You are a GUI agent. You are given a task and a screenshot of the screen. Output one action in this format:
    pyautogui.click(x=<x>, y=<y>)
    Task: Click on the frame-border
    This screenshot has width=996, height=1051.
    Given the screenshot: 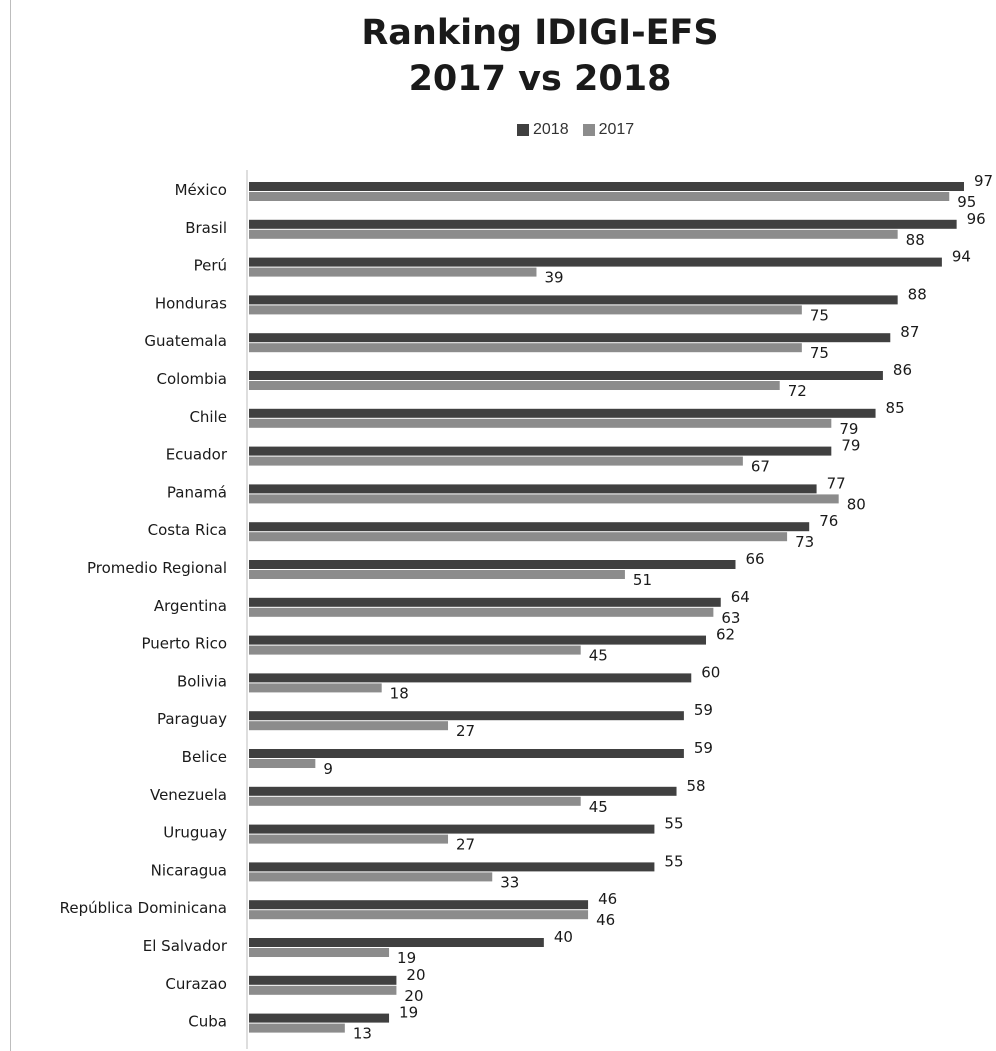 What is the action you would take?
    pyautogui.click(x=10, y=525)
    